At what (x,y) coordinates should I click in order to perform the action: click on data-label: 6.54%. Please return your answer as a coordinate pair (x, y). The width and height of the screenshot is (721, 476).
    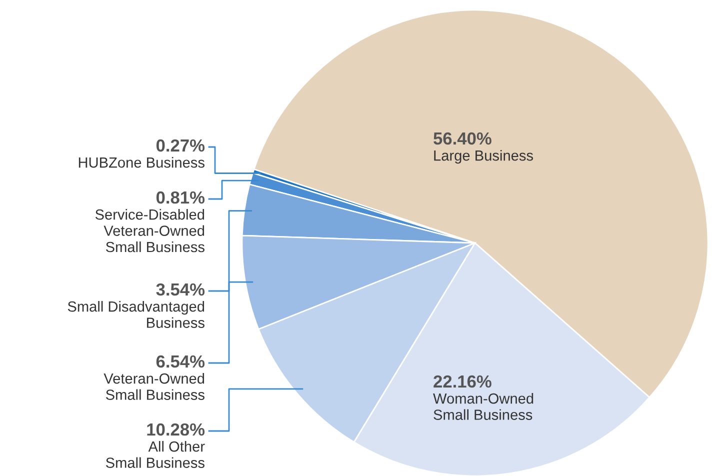
    Looking at the image, I should click on (180, 361).